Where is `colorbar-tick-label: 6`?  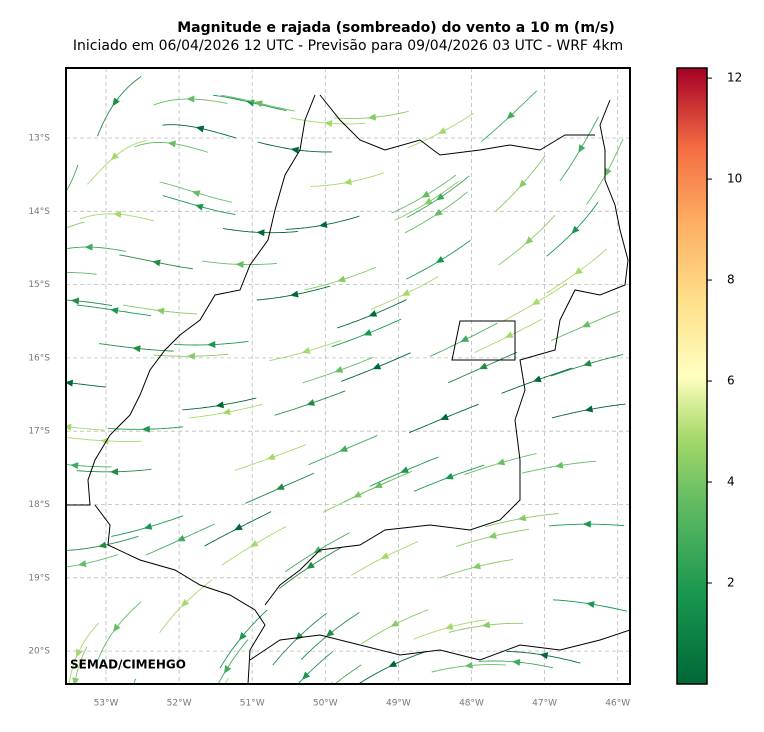 colorbar-tick-label: 6 is located at coordinates (731, 381).